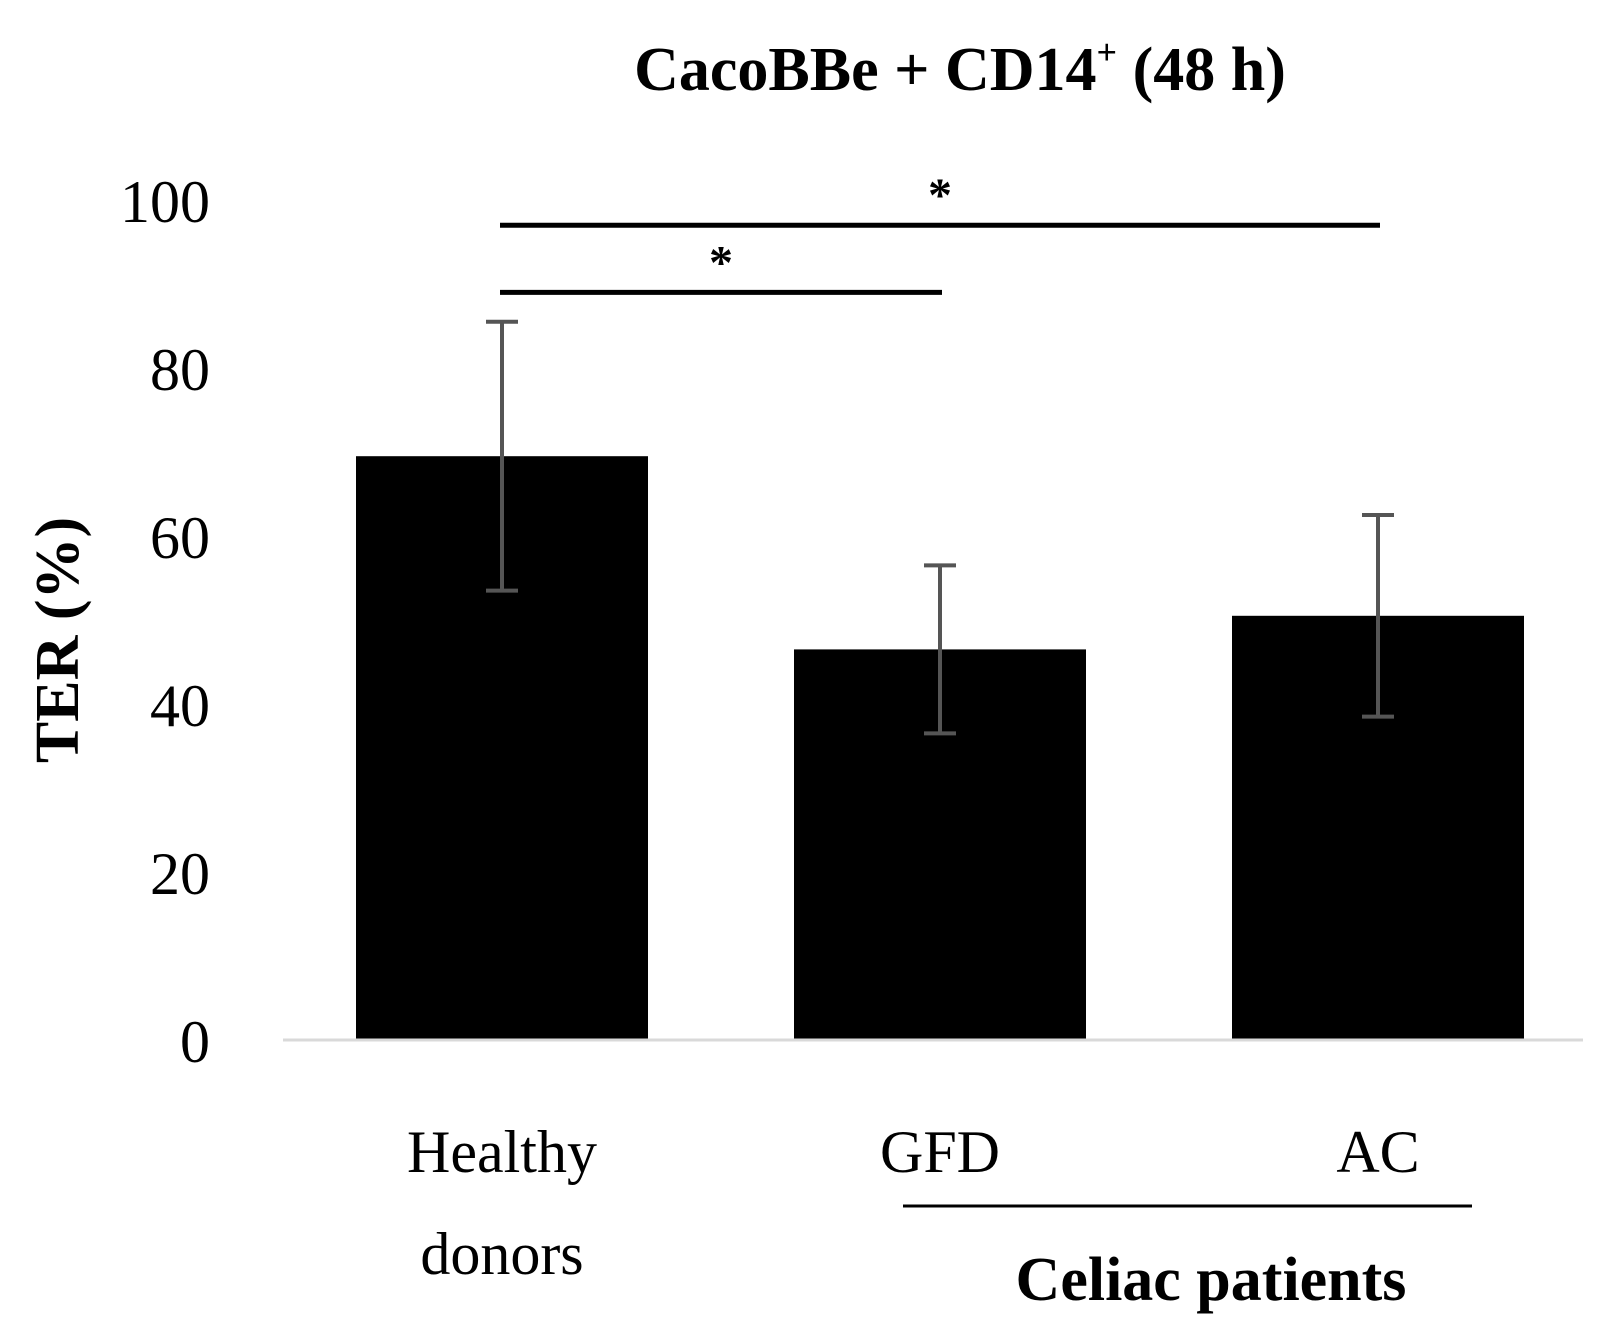  I want to click on title-superscript: +, so click(1107, 52).